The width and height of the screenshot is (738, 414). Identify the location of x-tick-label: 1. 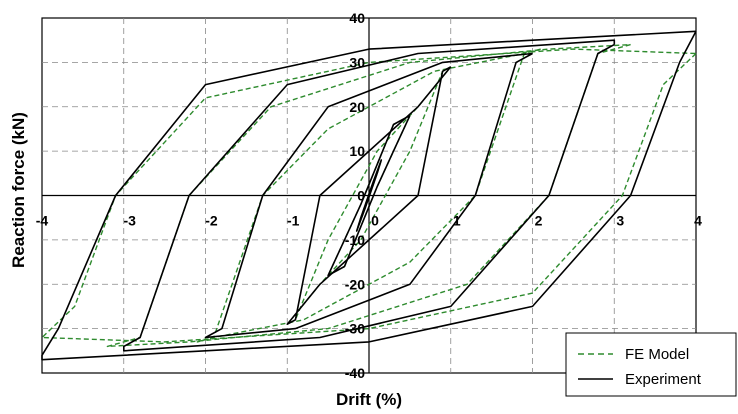
(457, 221).